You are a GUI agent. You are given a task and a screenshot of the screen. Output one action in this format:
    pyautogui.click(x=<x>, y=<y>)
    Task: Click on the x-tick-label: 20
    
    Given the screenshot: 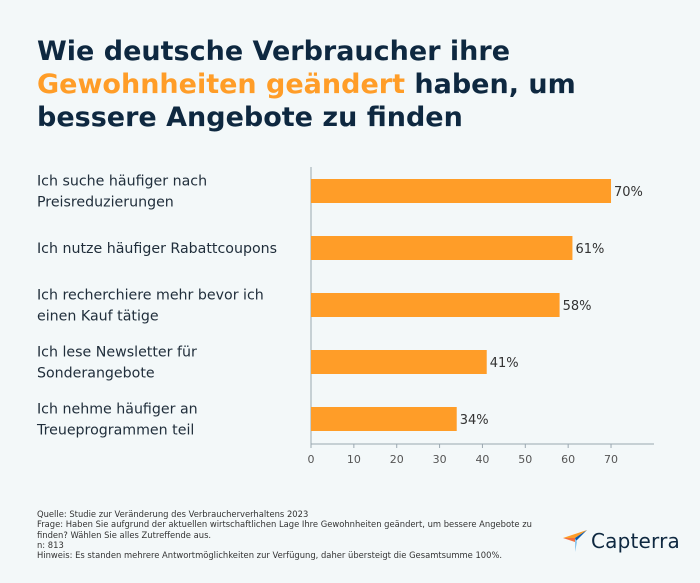 What is the action you would take?
    pyautogui.click(x=397, y=459)
    